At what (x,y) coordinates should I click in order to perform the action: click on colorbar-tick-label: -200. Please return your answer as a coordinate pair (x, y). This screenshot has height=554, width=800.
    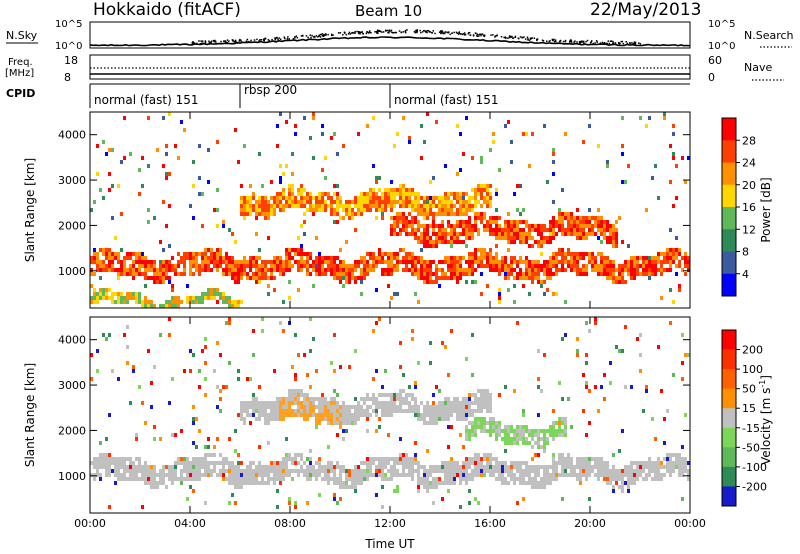
    Looking at the image, I should click on (754, 486).